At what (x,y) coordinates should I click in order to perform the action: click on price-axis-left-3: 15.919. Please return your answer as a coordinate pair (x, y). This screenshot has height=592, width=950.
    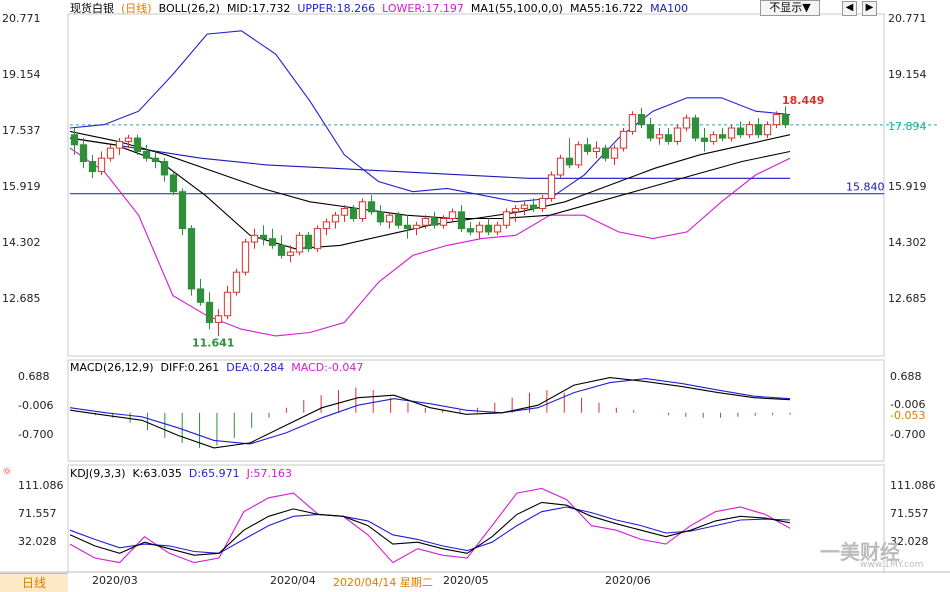
    Looking at the image, I should click on (21, 186).